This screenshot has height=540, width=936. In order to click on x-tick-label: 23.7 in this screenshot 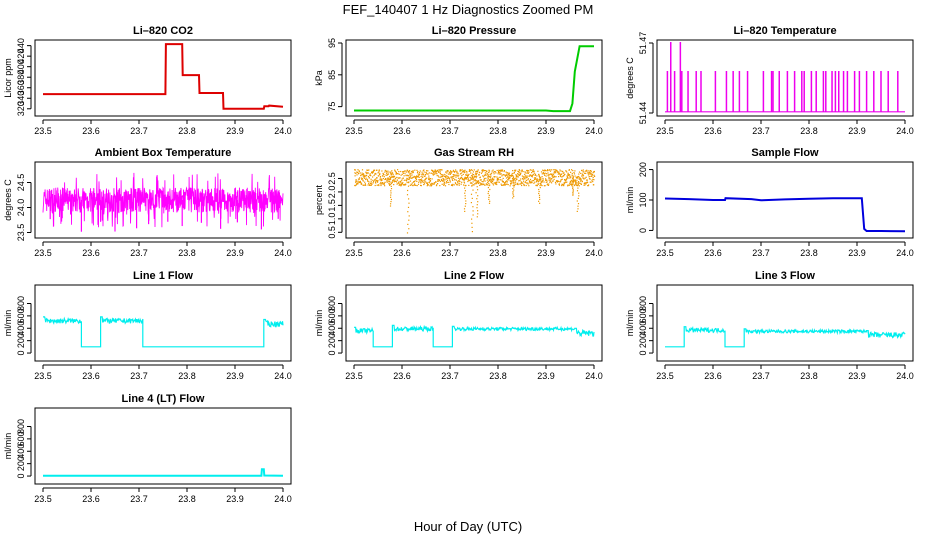, I will do `click(761, 376)`.